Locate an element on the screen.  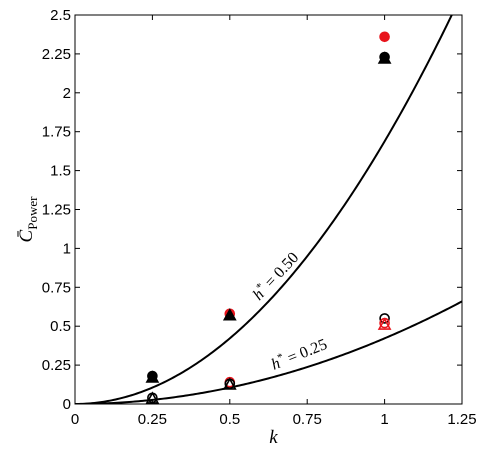
x-tick-label: 0.5 is located at coordinates (229, 419).